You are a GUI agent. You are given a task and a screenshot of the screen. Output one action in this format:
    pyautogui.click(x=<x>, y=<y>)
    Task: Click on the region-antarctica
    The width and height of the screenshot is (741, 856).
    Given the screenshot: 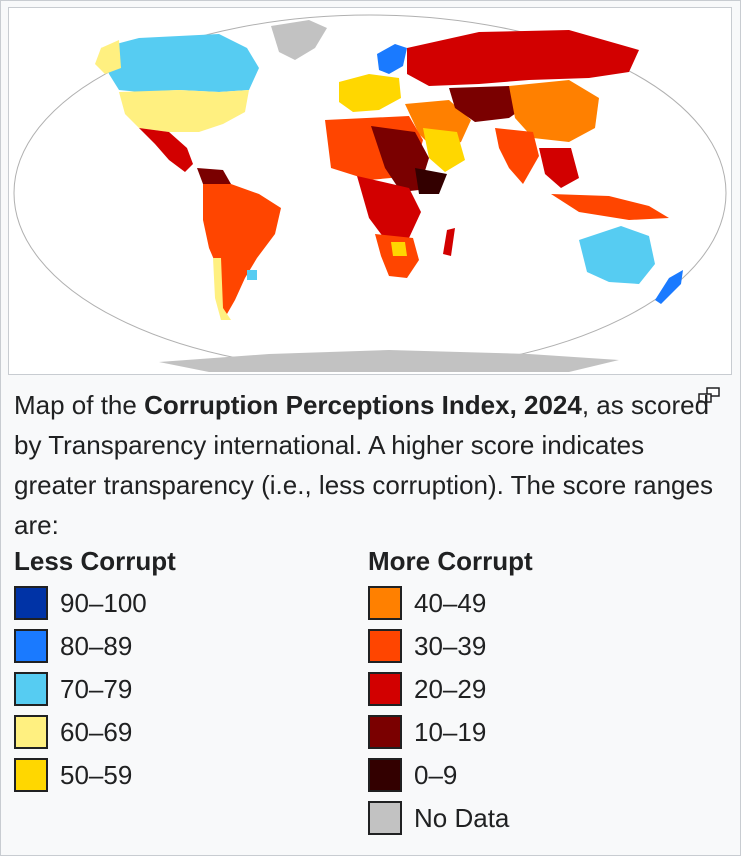 What is the action you would take?
    pyautogui.click(x=389, y=361)
    